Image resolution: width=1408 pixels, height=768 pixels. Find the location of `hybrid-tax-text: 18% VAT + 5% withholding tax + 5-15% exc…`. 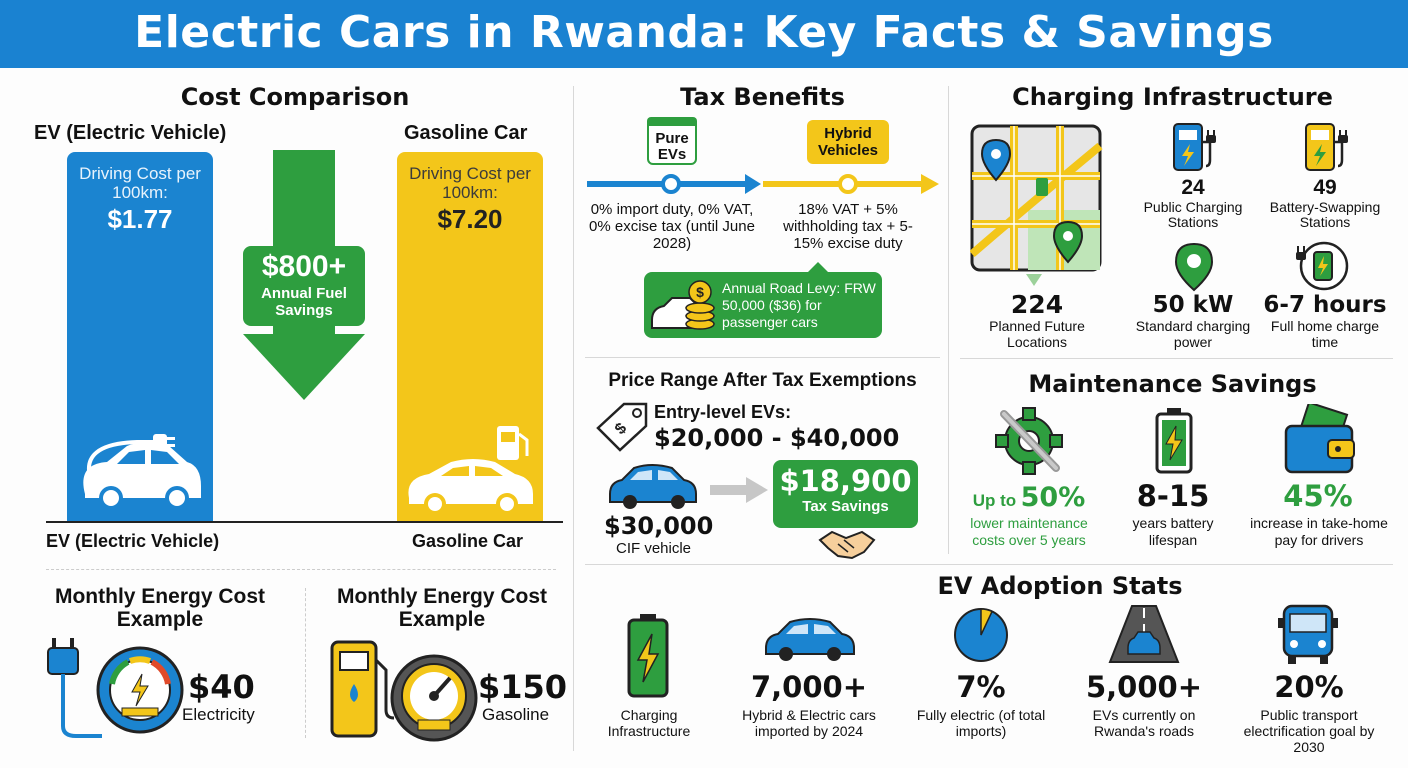

hybrid-tax-text: 18% VAT + 5% withholding tax + 5-15% exc… is located at coordinates (848, 226).